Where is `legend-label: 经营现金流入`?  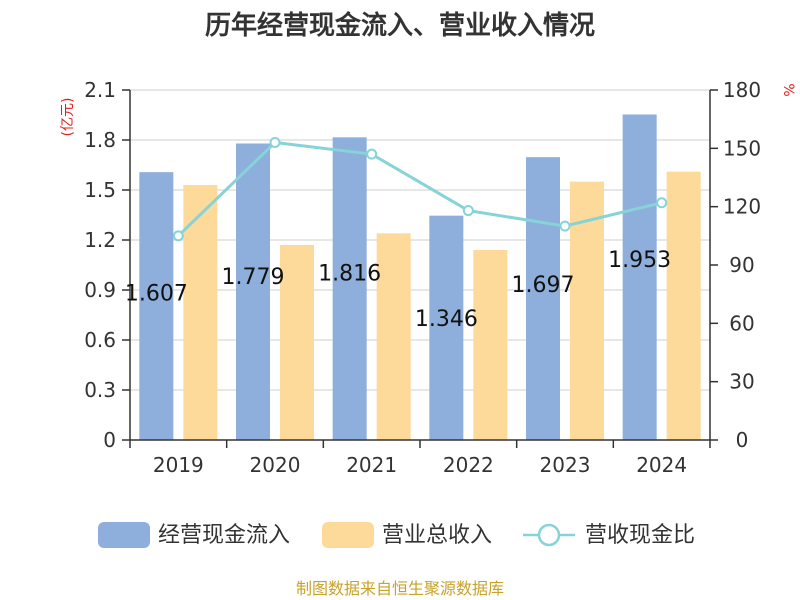
legend-label: 经营现金流入 is located at coordinates (224, 535).